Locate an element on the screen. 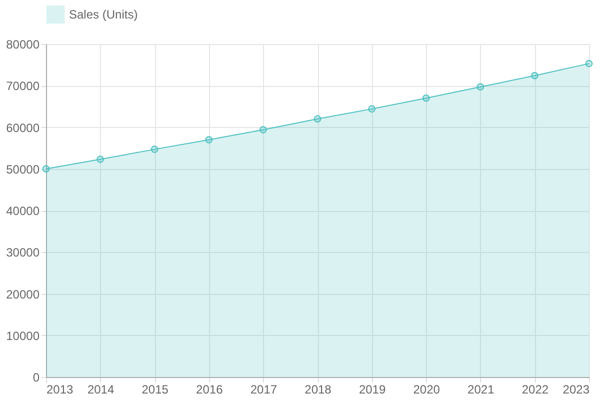 This screenshot has height=400, width=600. y-tick-label: 20000 is located at coordinates (23, 294).